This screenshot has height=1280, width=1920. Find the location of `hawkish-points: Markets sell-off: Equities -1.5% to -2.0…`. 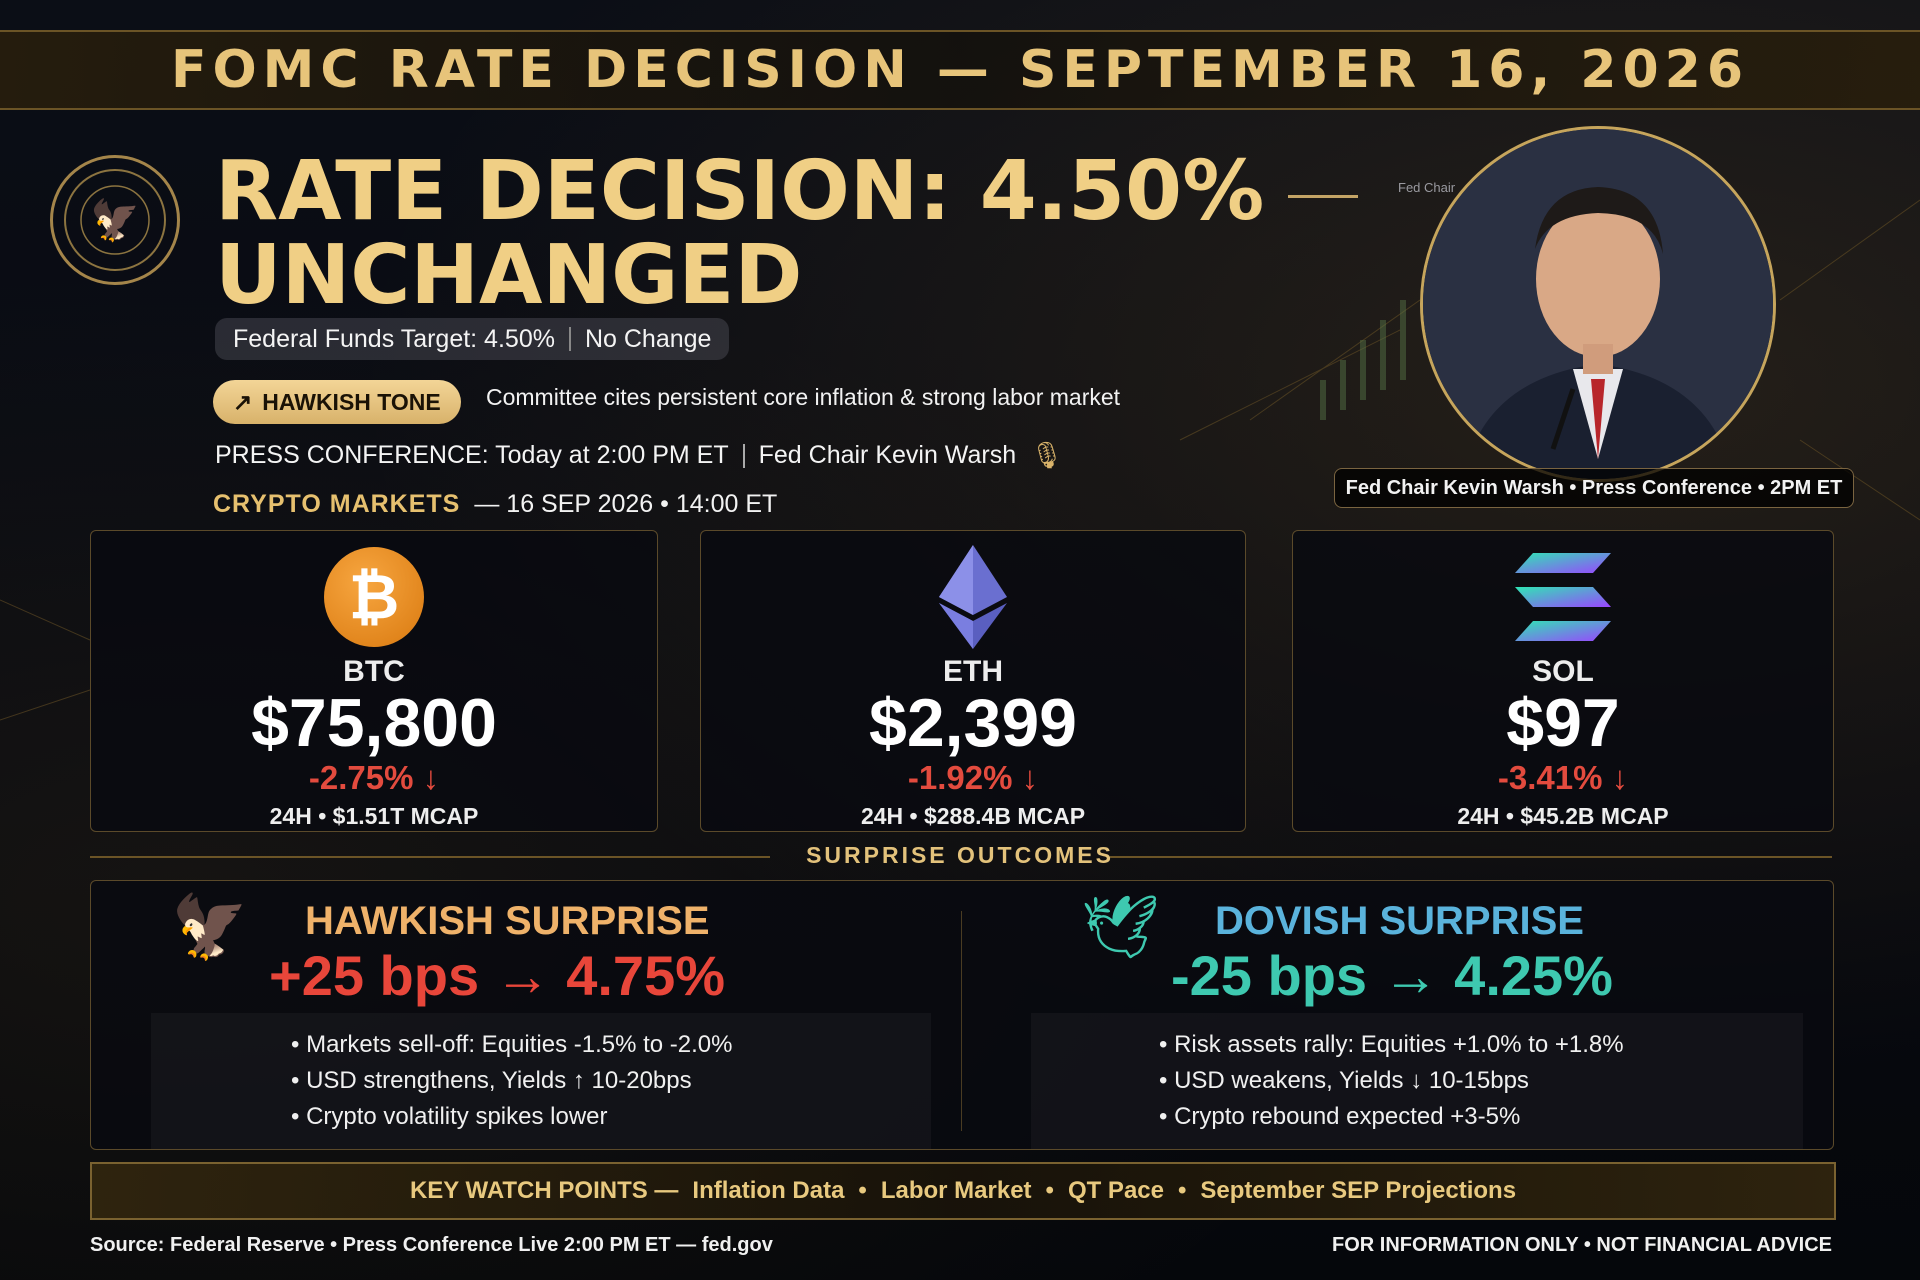

hawkish-points: Markets sell-off: Equities -1.5% to -2.0… is located at coordinates (541, 1081).